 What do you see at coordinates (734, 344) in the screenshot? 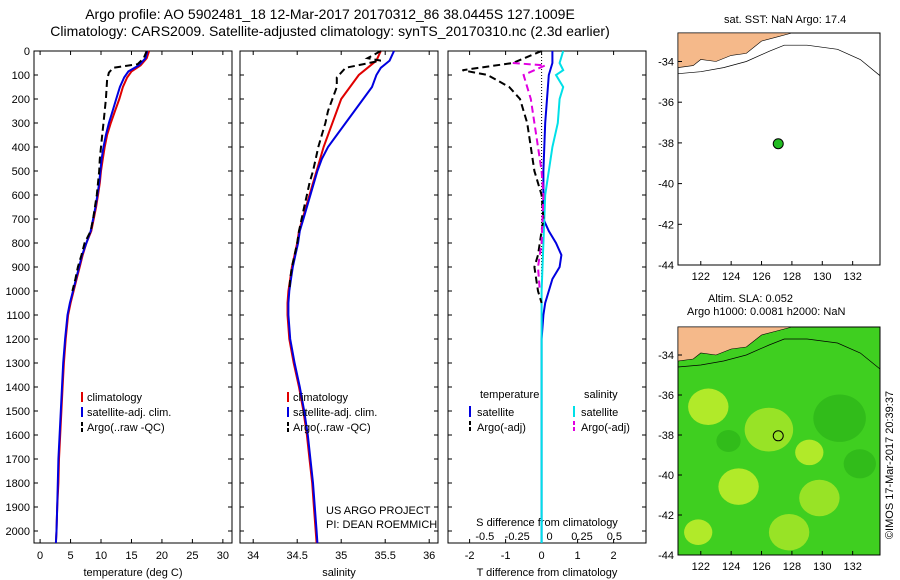
I see `land-bottom` at bounding box center [734, 344].